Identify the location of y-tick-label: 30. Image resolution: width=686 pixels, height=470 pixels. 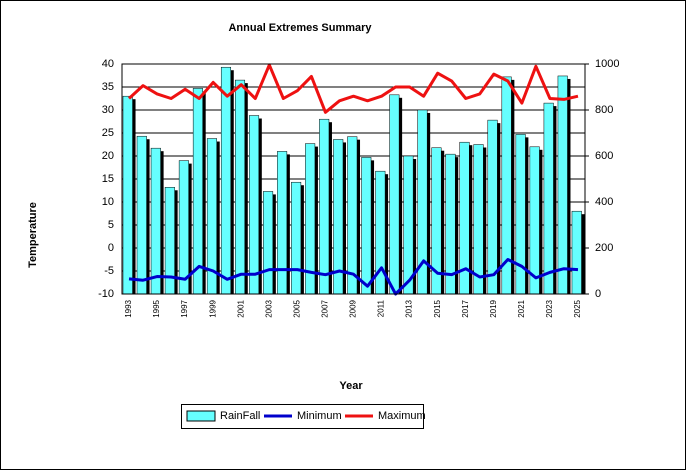
(108, 110).